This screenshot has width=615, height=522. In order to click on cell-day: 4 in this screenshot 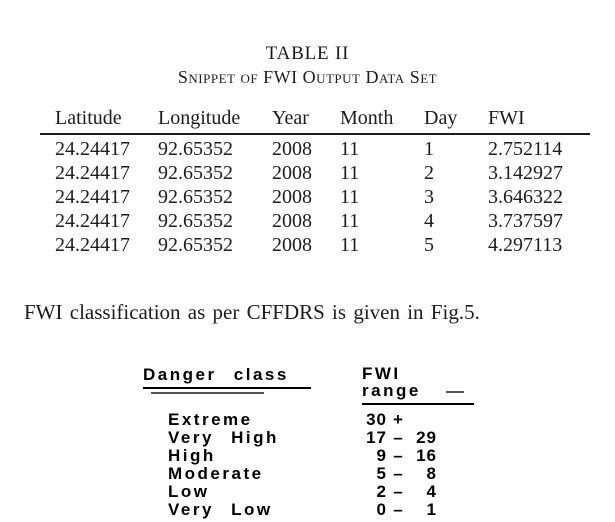, I will do `click(429, 221)`.